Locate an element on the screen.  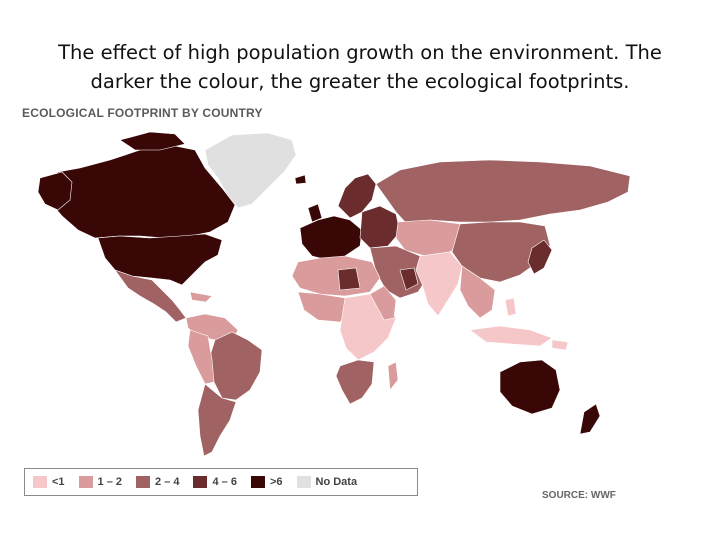
region-east-africa is located at coordinates (383, 303).